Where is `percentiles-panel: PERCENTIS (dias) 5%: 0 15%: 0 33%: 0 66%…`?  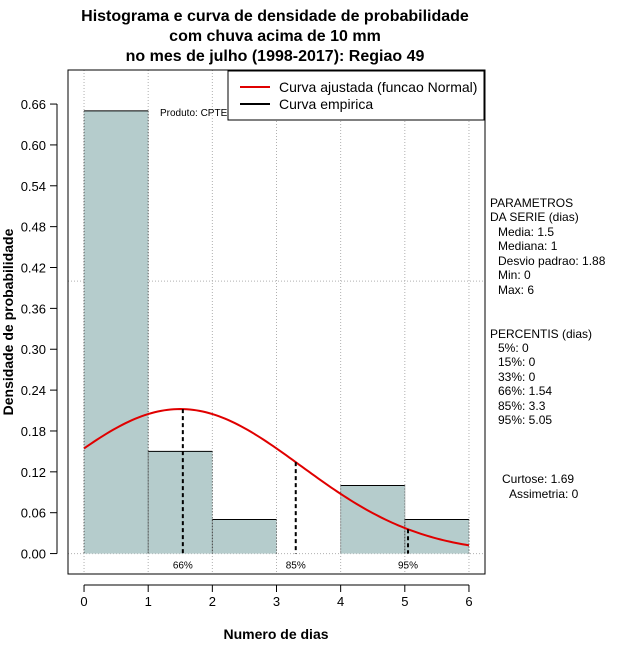 percentiles-panel: PERCENTIS (dias) 5%: 0 15%: 0 33%: 0 66%… is located at coordinates (541, 377).